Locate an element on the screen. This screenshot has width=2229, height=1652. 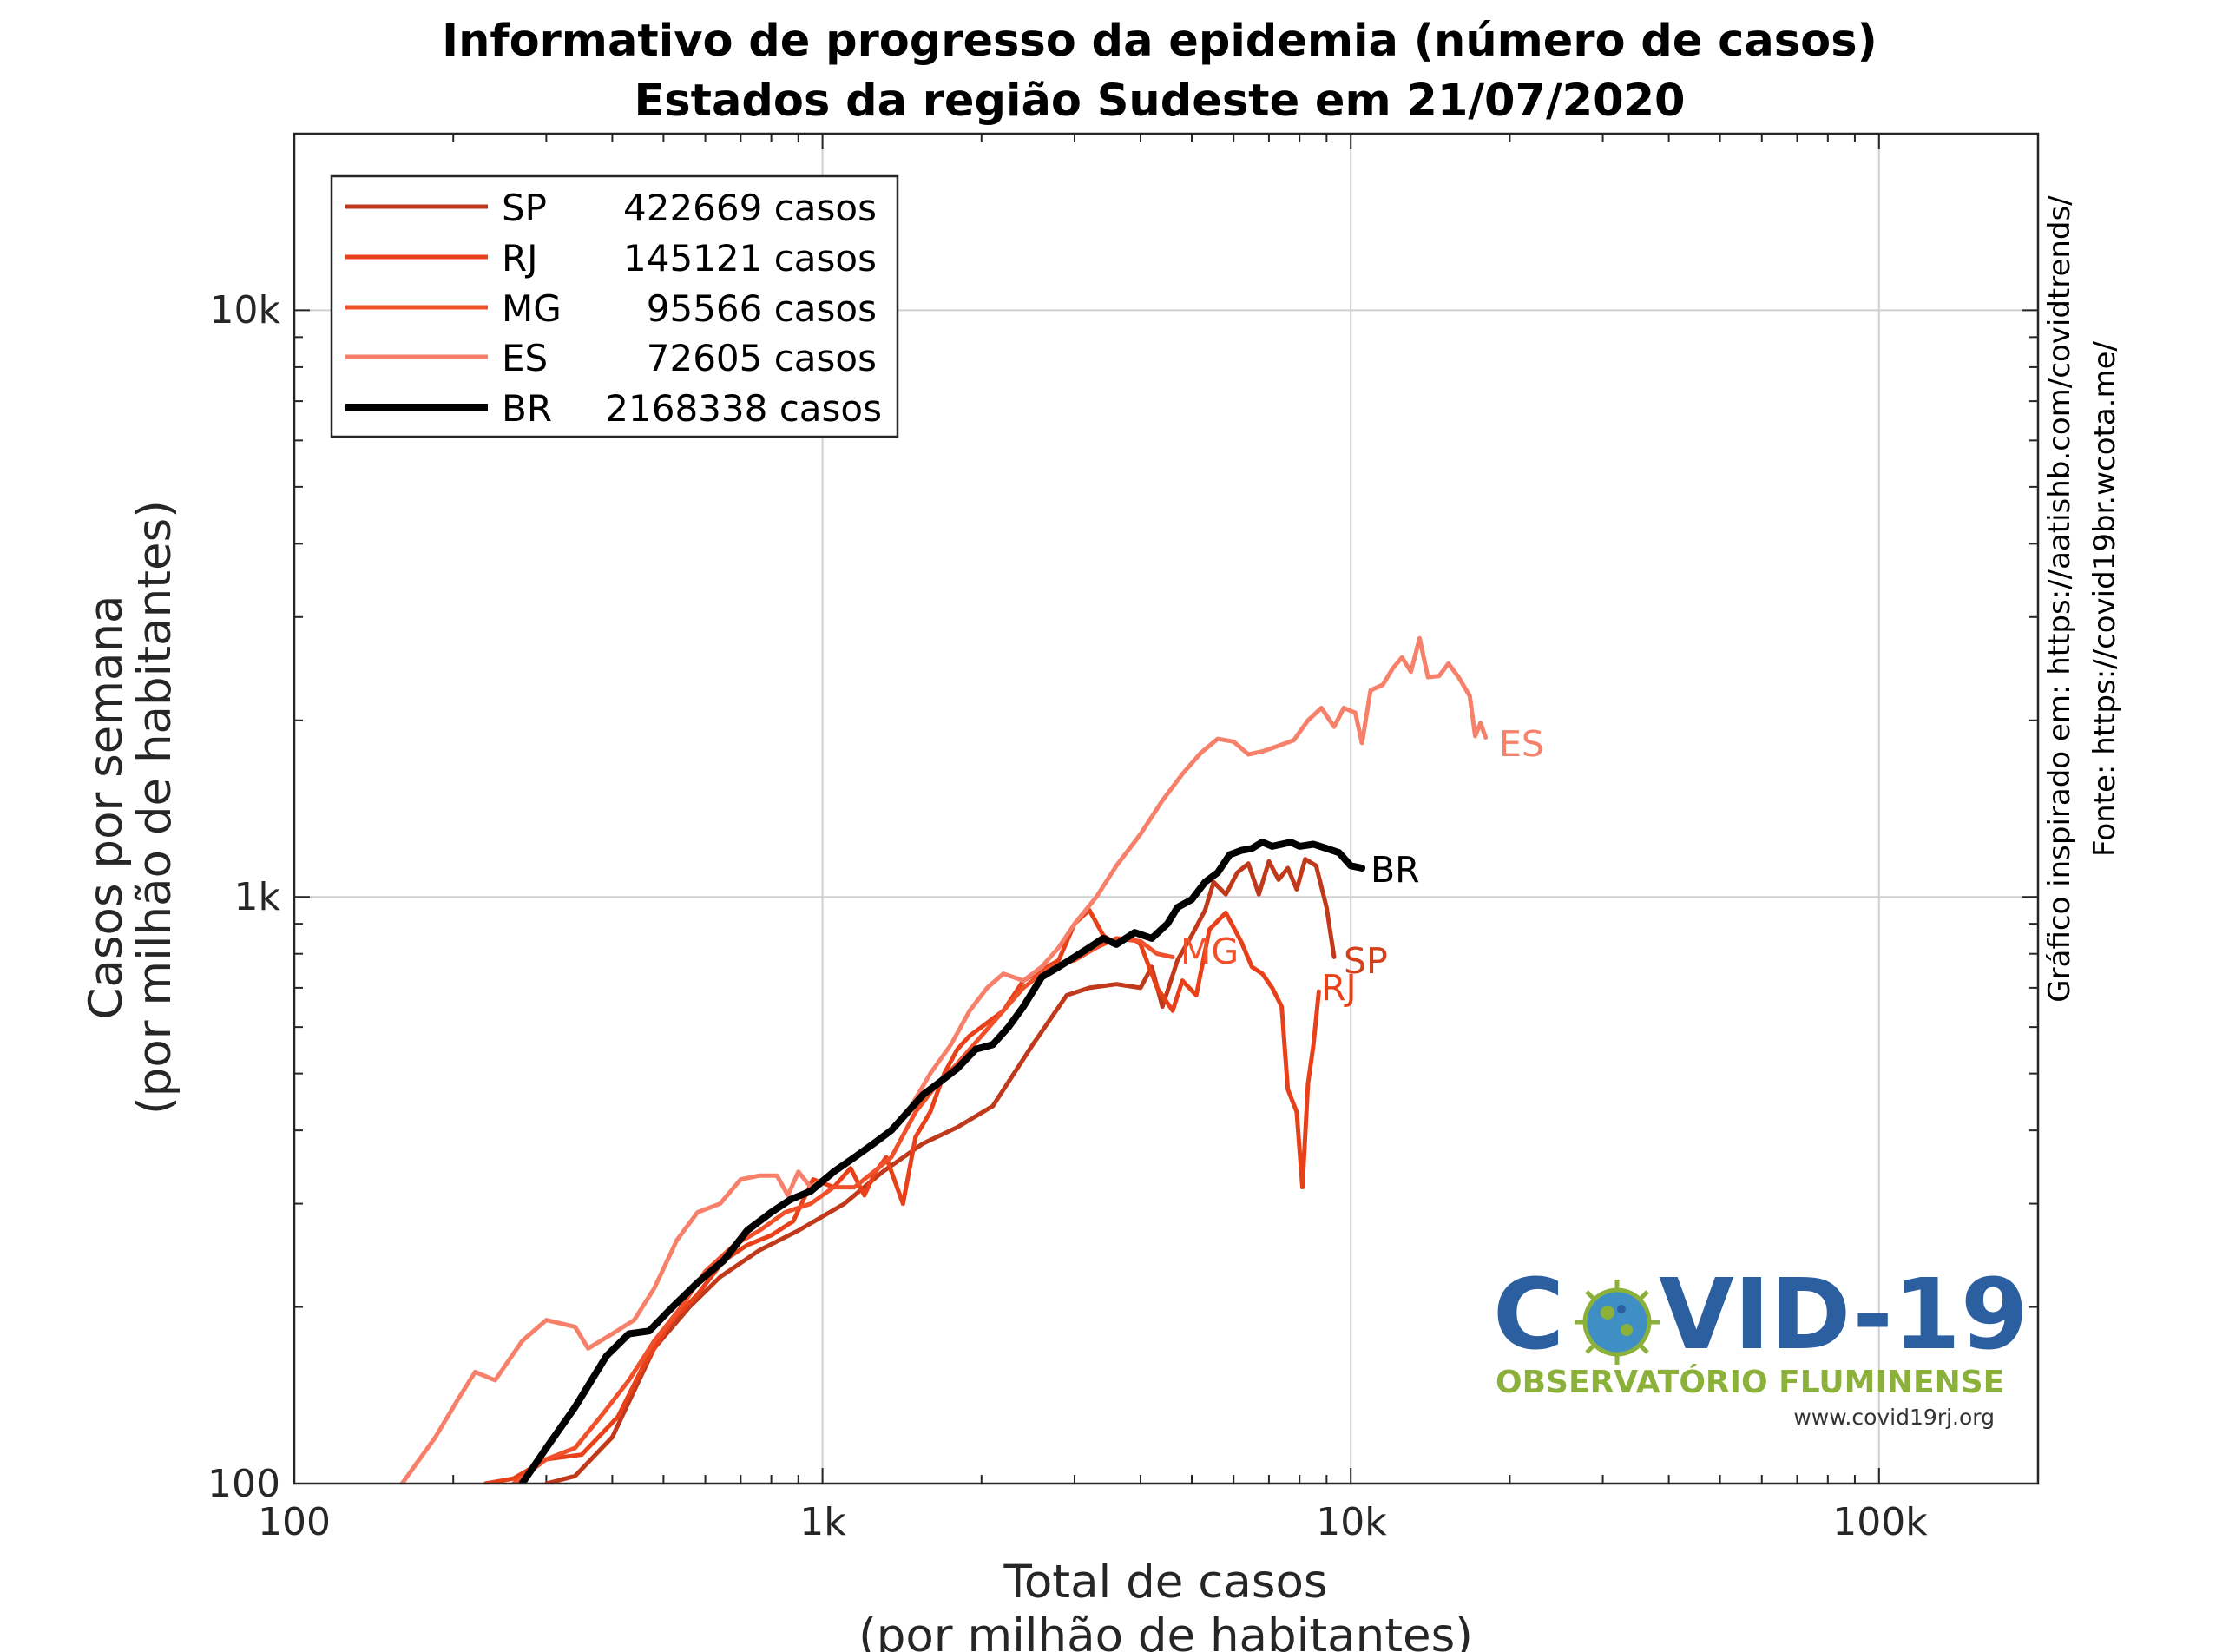
logo-title-rest: VID-19 is located at coordinates (1843, 1315).